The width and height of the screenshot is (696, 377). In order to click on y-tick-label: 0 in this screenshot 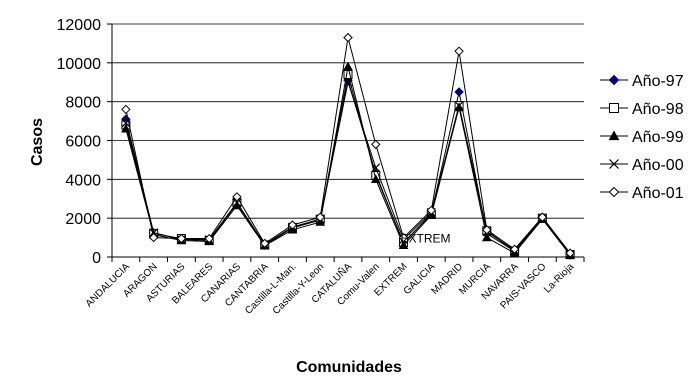, I will do `click(96, 258)`.